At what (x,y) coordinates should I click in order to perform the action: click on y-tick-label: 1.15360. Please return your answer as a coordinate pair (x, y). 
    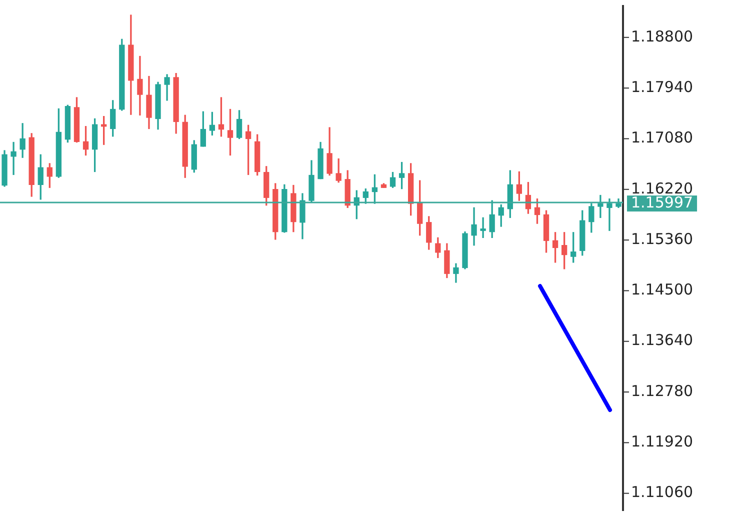
    Looking at the image, I should click on (662, 239).